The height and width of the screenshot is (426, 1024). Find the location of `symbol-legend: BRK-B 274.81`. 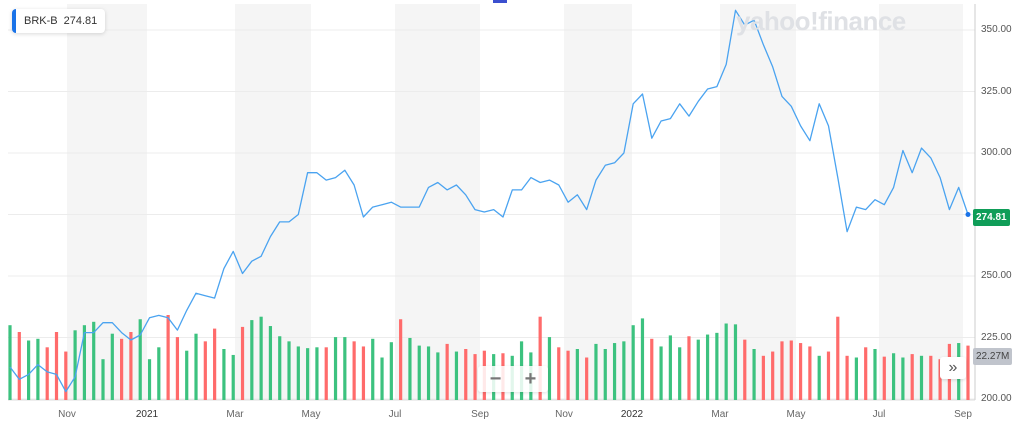

symbol-legend: BRK-B 274.81 is located at coordinates (59, 21).